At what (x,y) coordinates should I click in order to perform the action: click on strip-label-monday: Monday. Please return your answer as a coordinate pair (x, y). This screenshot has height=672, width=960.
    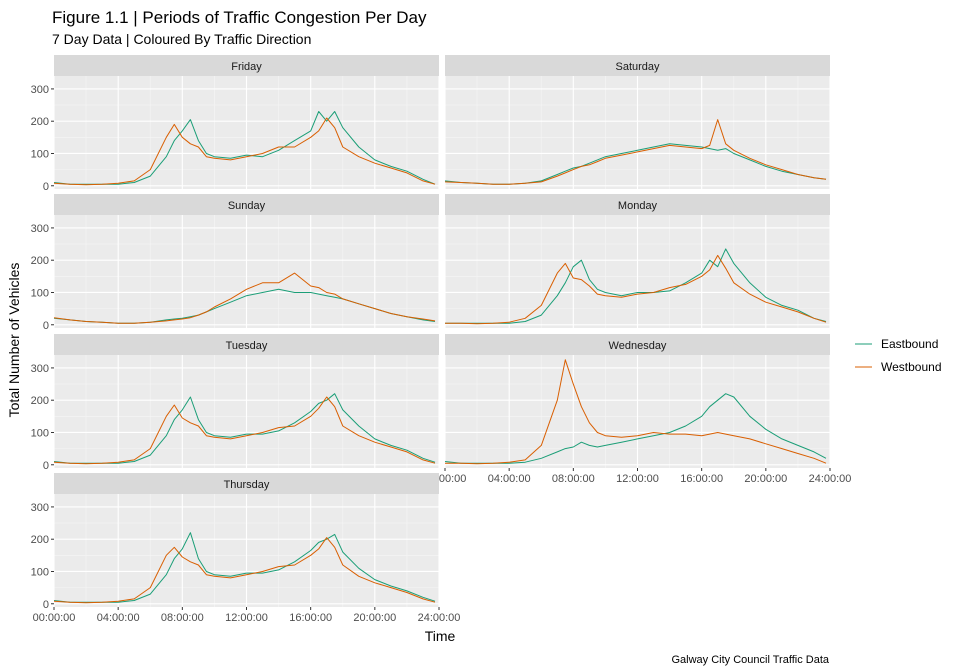
    Looking at the image, I should click on (638, 206).